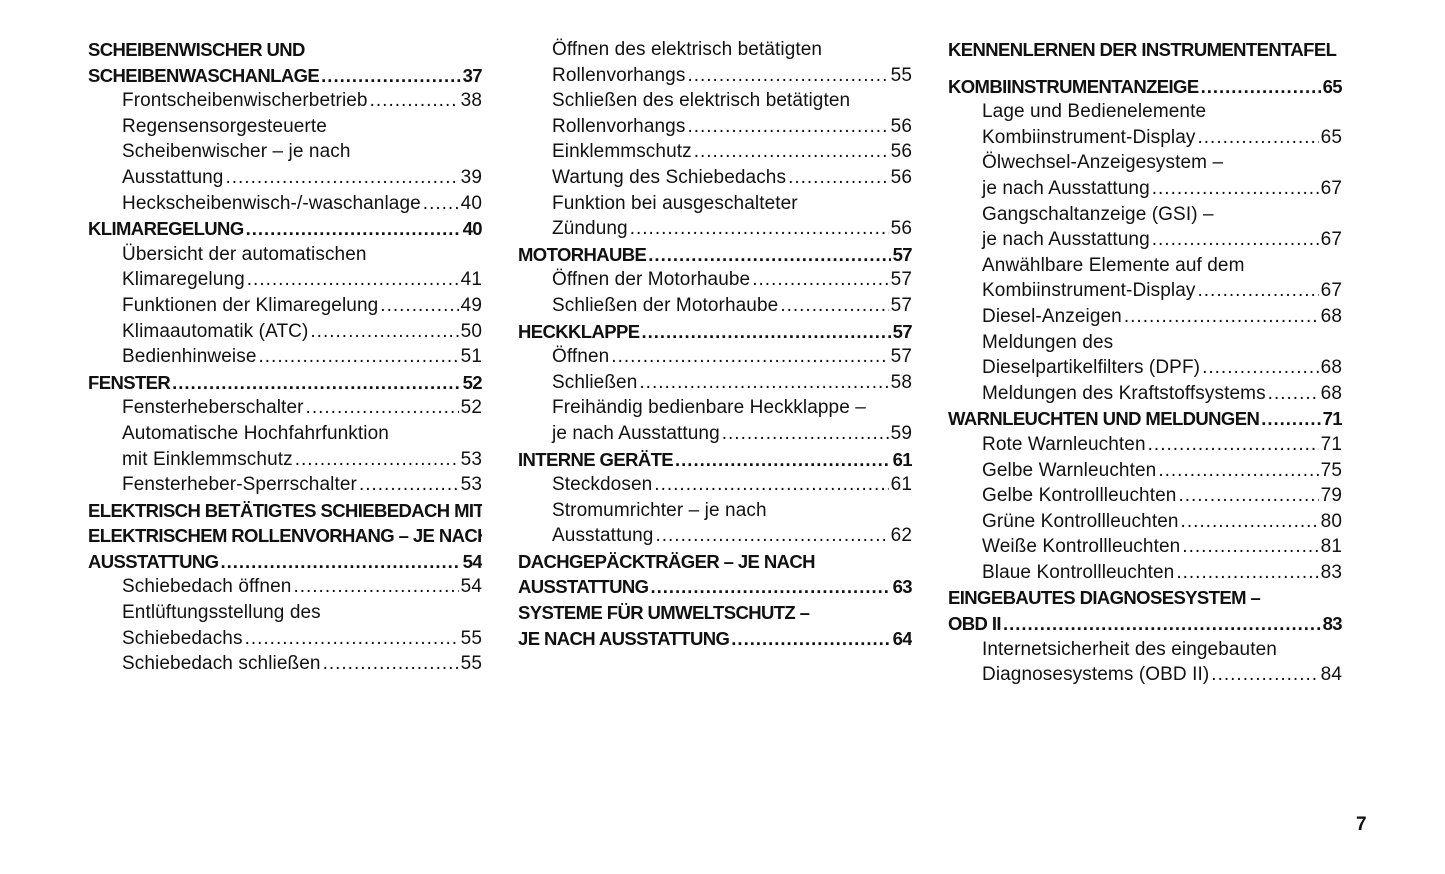 The image size is (1445, 874). I want to click on toc-section-heading: WARNLEUCHTEN UND MELDUNGEN 71, so click(1145, 419).